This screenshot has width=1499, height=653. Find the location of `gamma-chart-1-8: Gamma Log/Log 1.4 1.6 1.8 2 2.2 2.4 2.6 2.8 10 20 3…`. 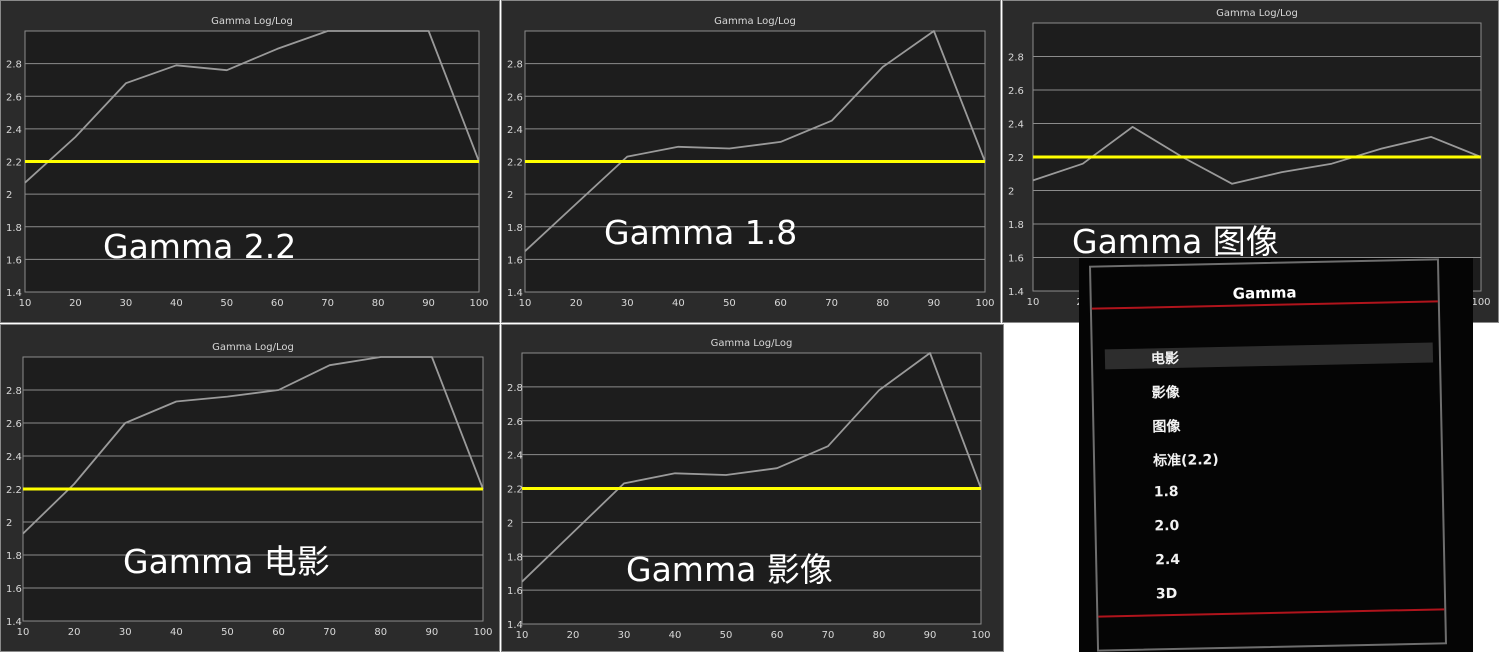

gamma-chart-1-8: Gamma Log/Log 1.4 1.6 1.8 2 2.2 2.4 2.6 2.8 10 20 3… is located at coordinates (751, 162).